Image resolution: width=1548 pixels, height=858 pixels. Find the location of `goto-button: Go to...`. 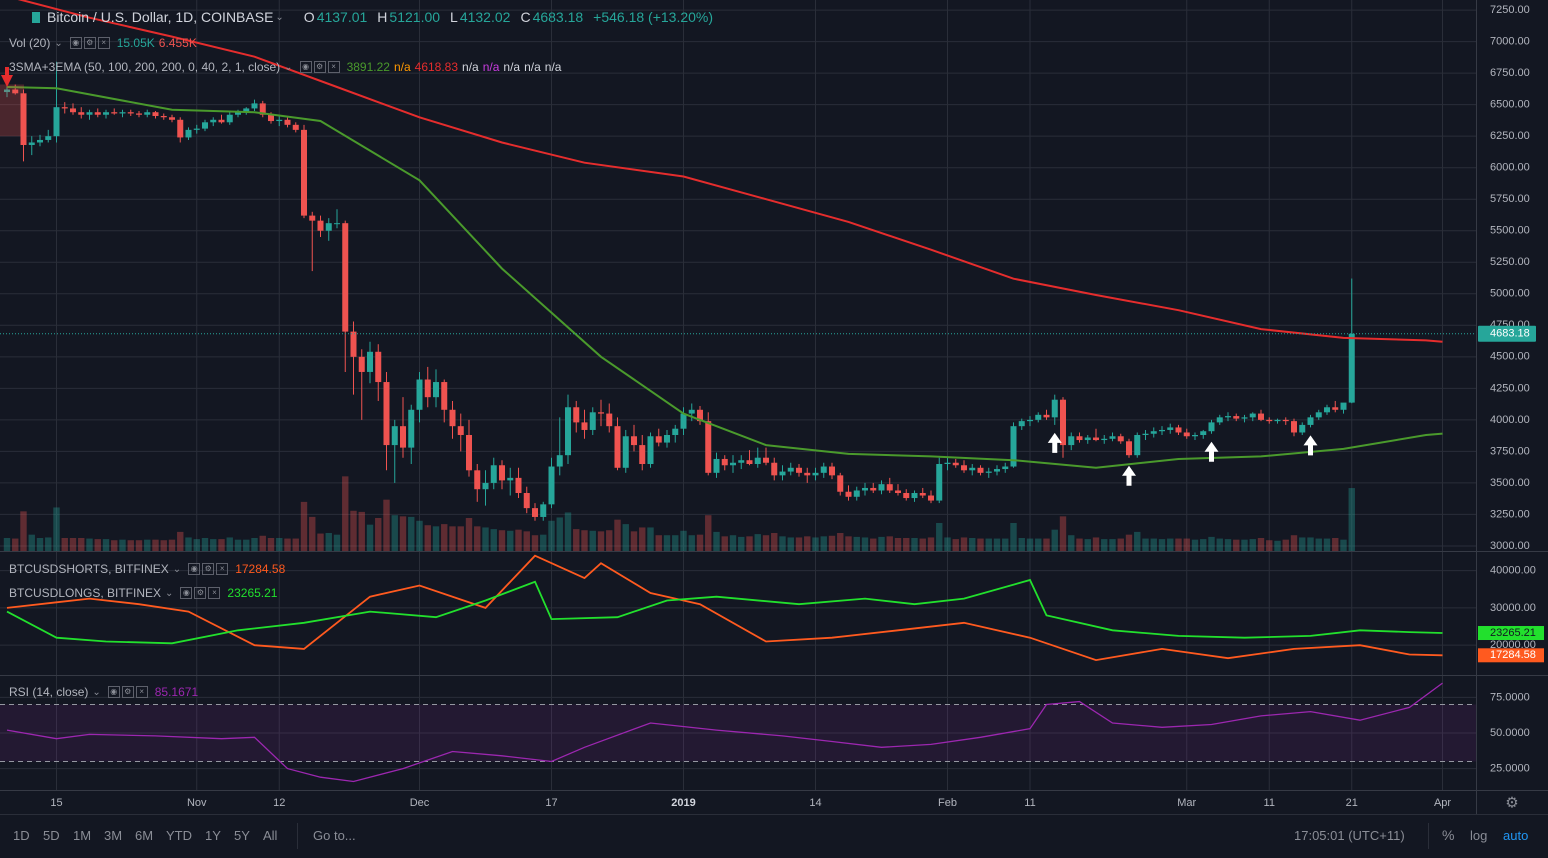

goto-button: Go to... is located at coordinates (334, 835).